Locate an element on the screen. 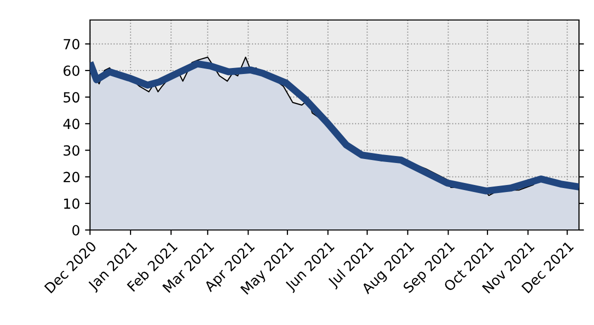 The image size is (594, 325). y-tick-label: 60 is located at coordinates (72, 70).